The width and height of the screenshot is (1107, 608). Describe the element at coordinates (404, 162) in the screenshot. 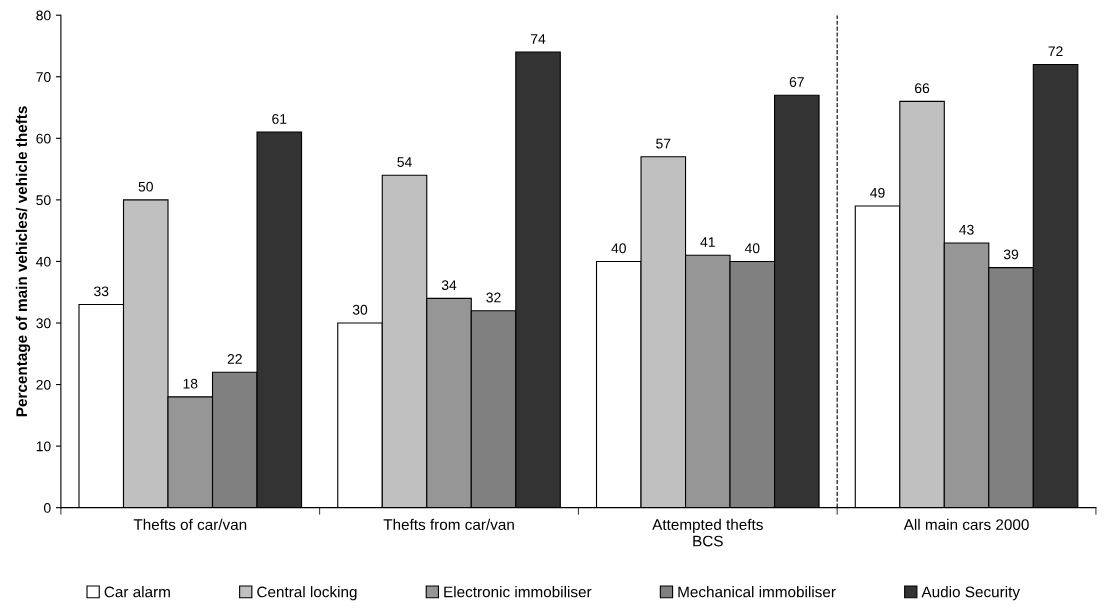

I see `data-label: 54` at that location.